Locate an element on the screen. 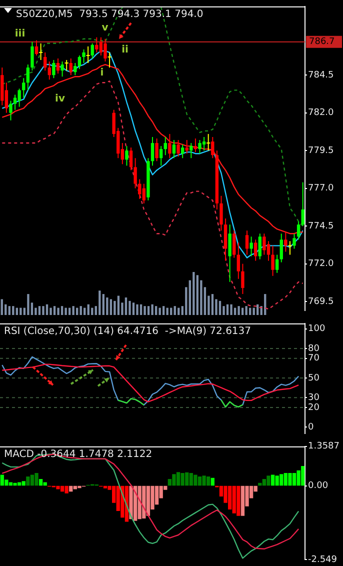 The image size is (343, 566). y-tick-label: 30 is located at coordinates (314, 398).